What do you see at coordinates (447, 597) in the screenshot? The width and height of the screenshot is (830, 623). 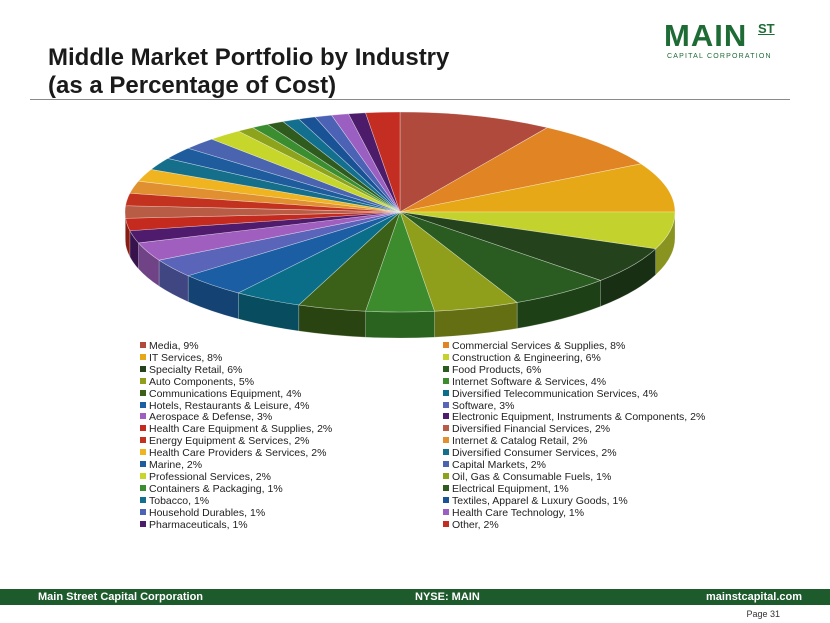 I see `footer-ticker: NYSE: MAIN` at bounding box center [447, 597].